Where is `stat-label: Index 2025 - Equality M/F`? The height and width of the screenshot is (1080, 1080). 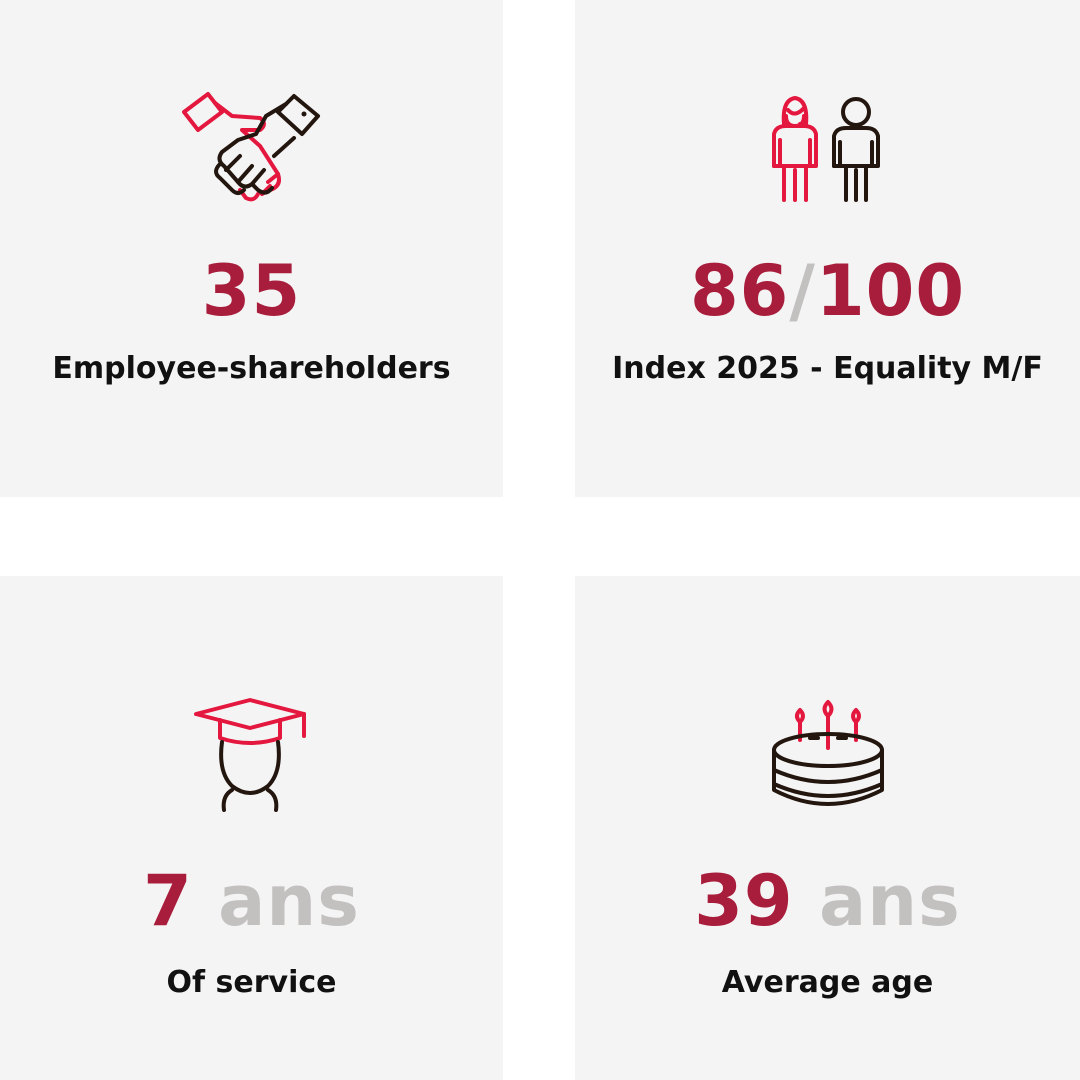 stat-label: Index 2025 - Equality M/F is located at coordinates (827, 368).